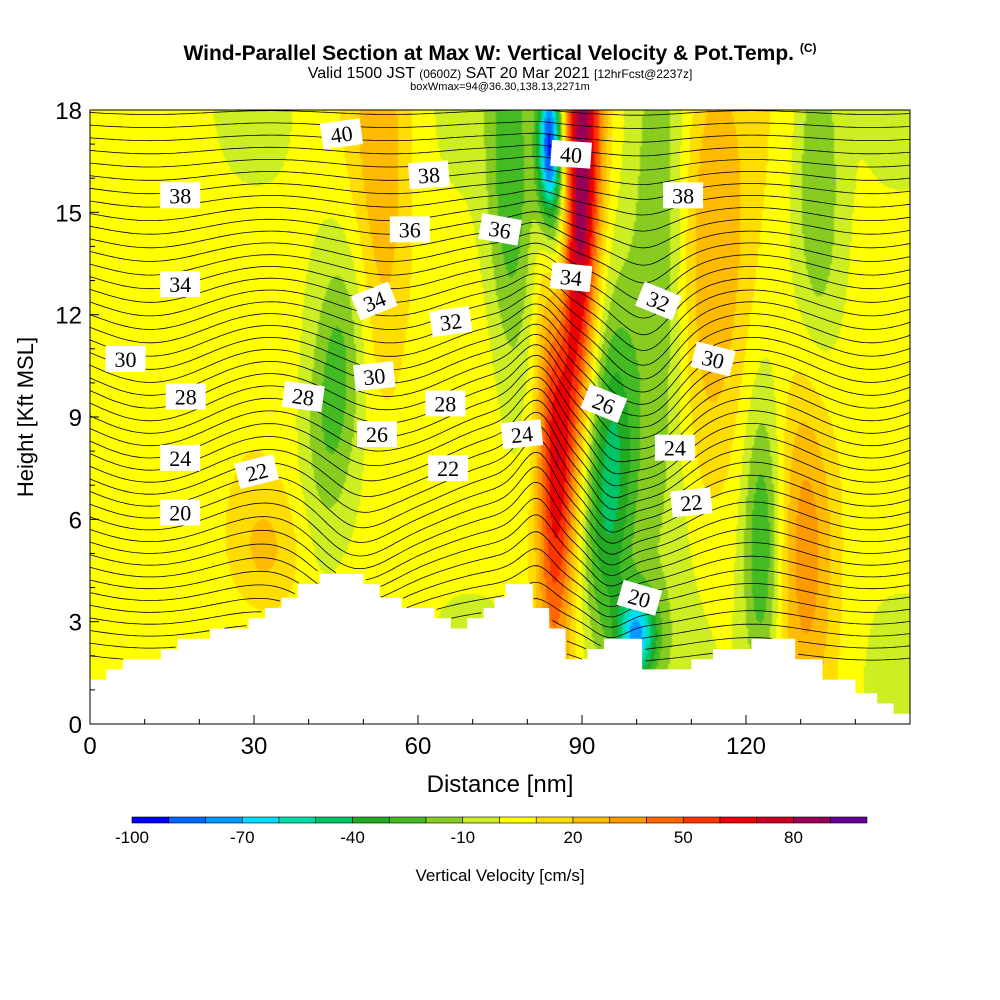  I want to click on colorbar-tick-label: 20, so click(573, 837).